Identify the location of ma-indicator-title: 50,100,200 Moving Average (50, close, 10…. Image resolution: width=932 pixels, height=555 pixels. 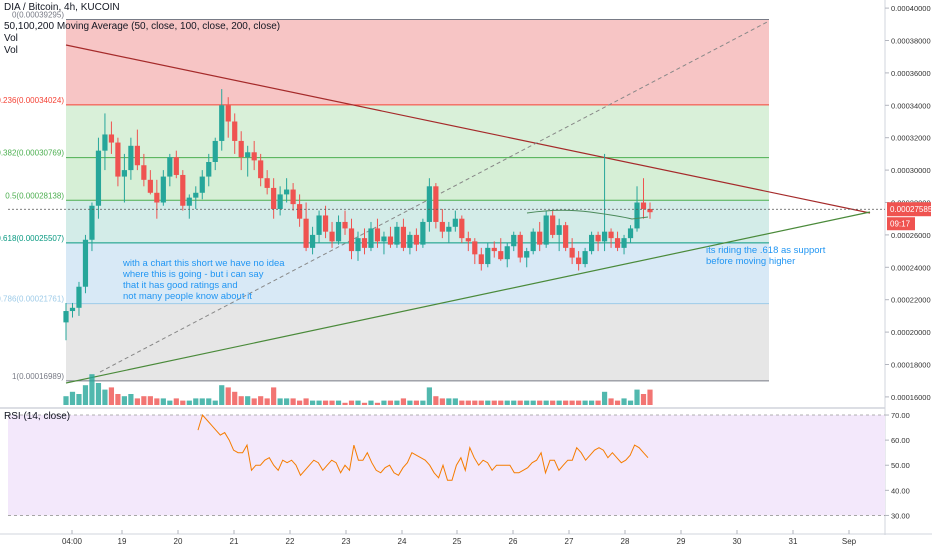
(142, 26).